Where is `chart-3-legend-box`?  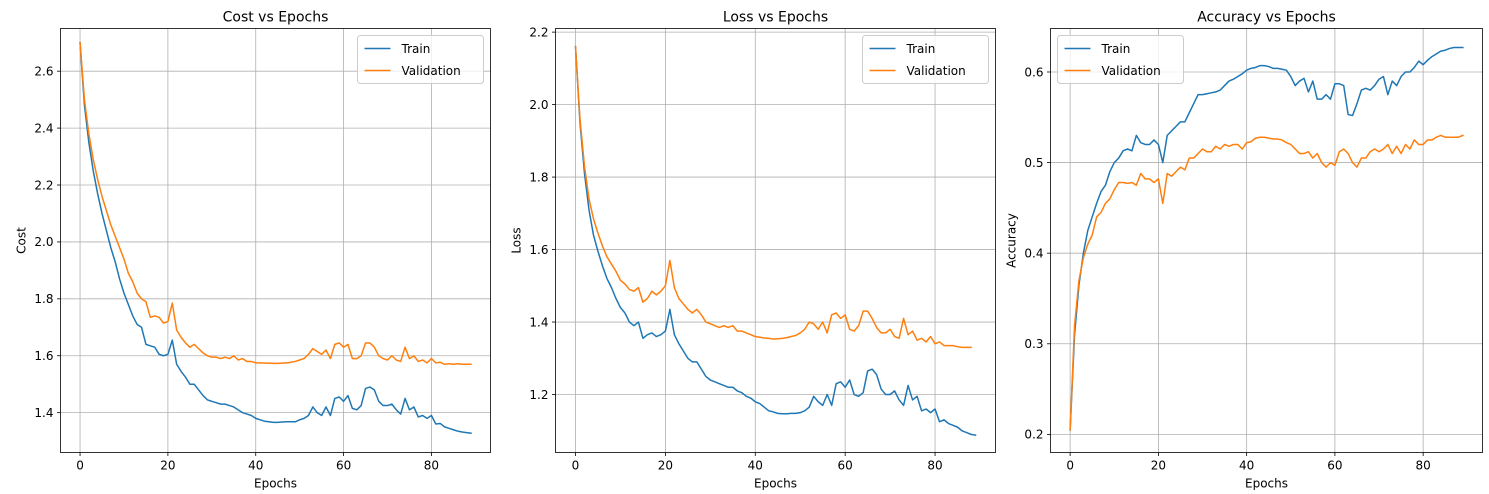 chart-3-legend-box is located at coordinates (1120, 59).